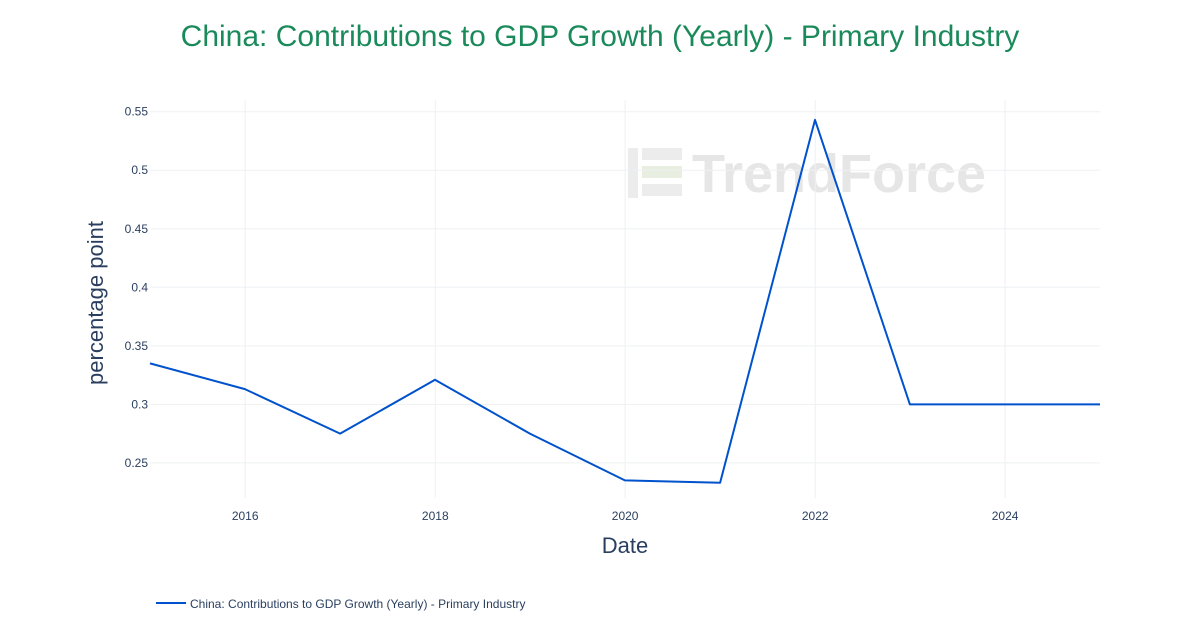 Image resolution: width=1200 pixels, height=630 pixels. I want to click on x-tick-label: 2024, so click(1005, 516).